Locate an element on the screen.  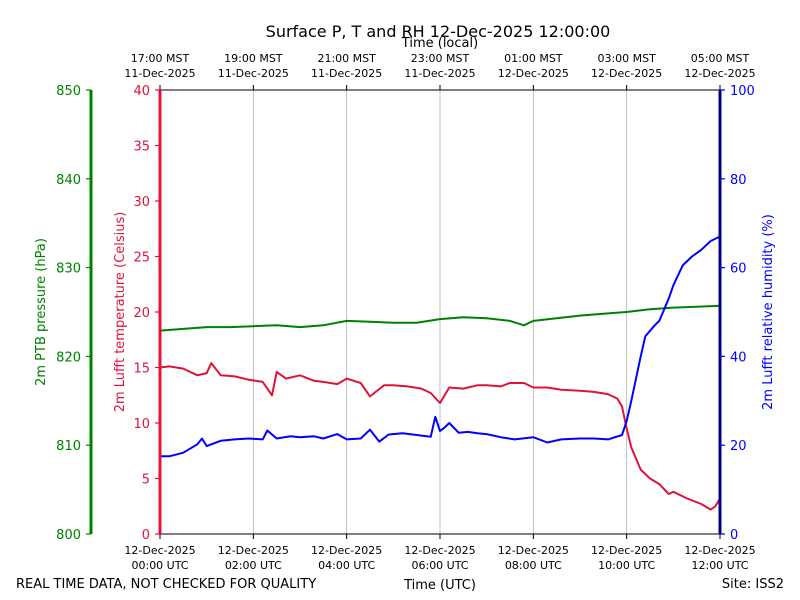
pressure-axis-ticks: 800 810 820 830 840 850 is located at coordinates (73, 313).